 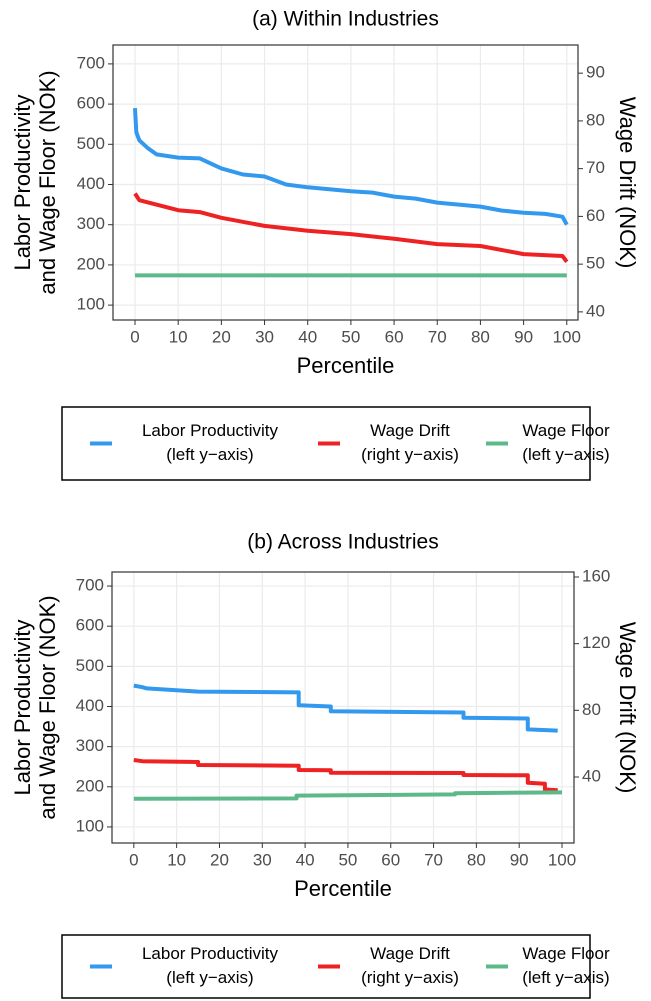 What do you see at coordinates (596, 575) in the screenshot?
I see `y2-tick-label: 160` at bounding box center [596, 575].